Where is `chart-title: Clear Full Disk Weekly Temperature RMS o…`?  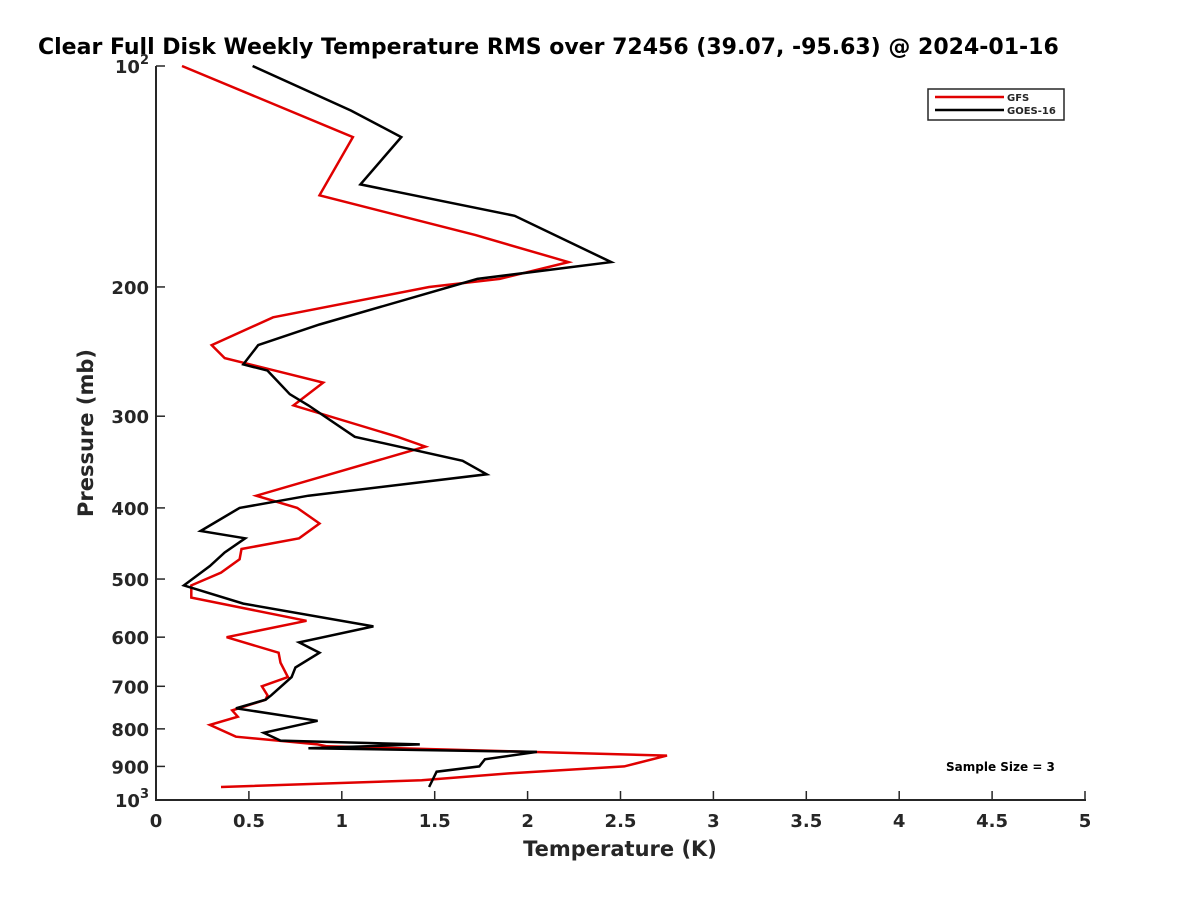 chart-title: Clear Full Disk Weekly Temperature RMS o… is located at coordinates (548, 47).